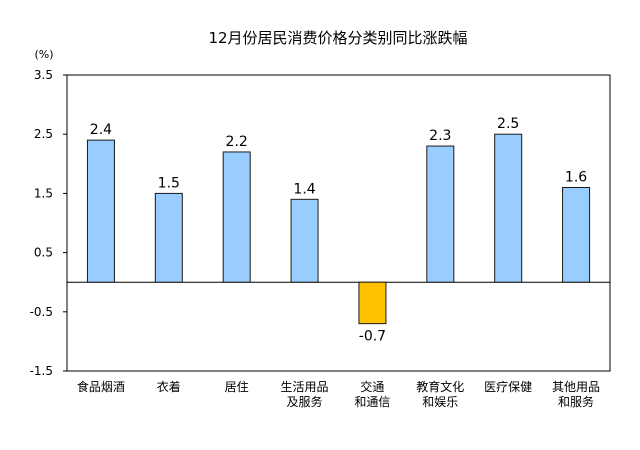 The height and width of the screenshot is (450, 640). Describe the element at coordinates (169, 183) in the screenshot. I see `value-label: 1.5` at that location.